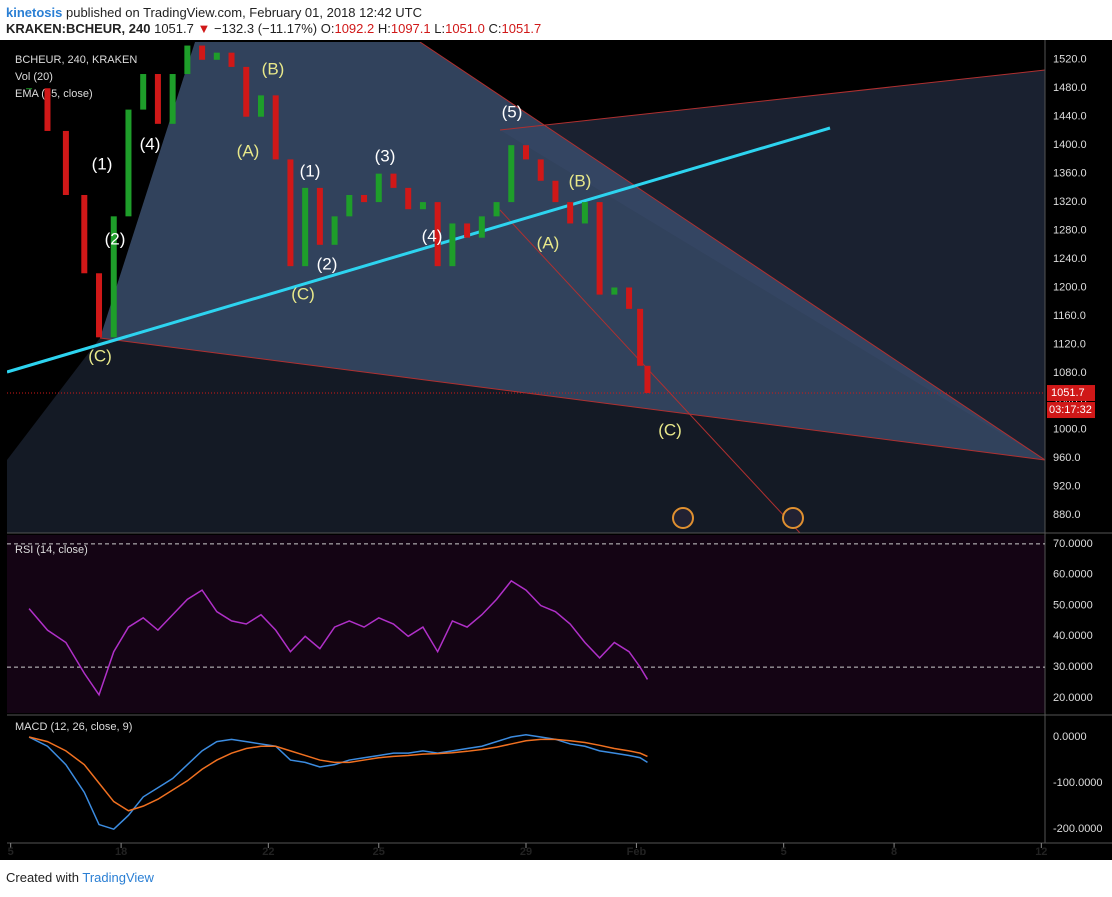  I want to click on y-tick-label: 1280.0, so click(1070, 230).